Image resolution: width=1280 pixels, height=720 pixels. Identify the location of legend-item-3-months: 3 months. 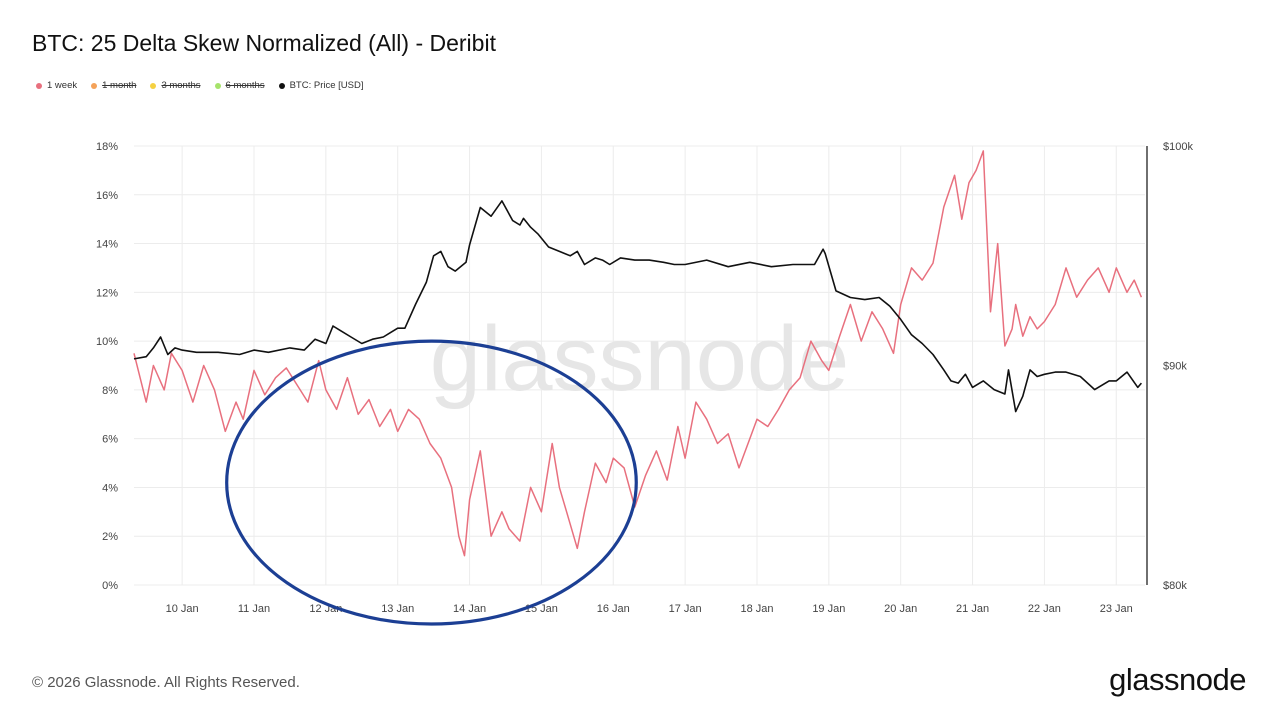
(175, 85).